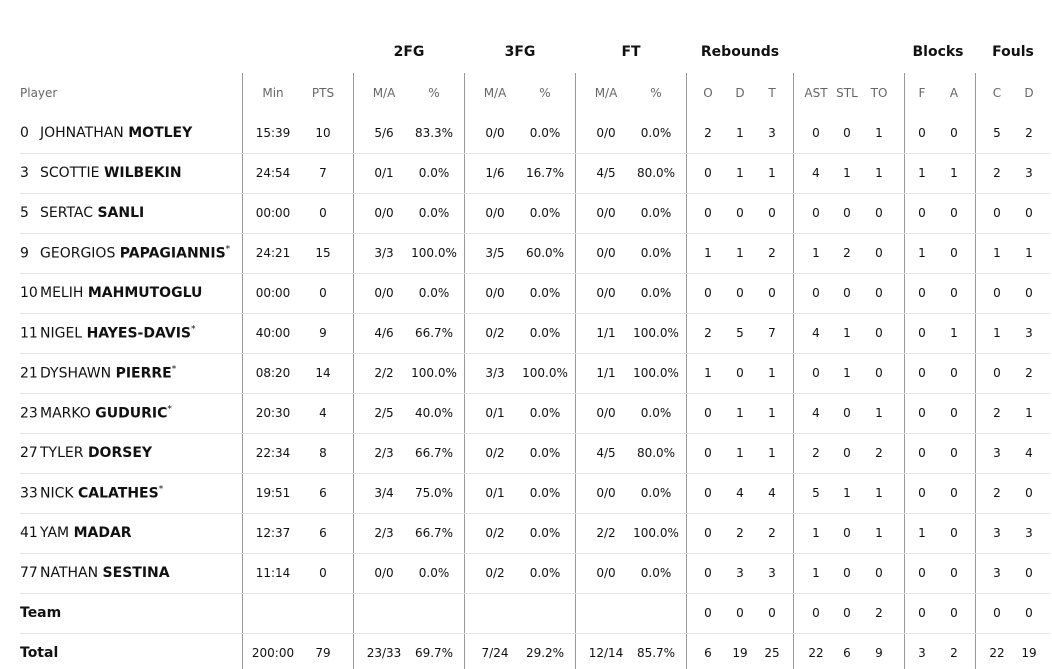  I want to click on stat-cell: 8, so click(323, 453).